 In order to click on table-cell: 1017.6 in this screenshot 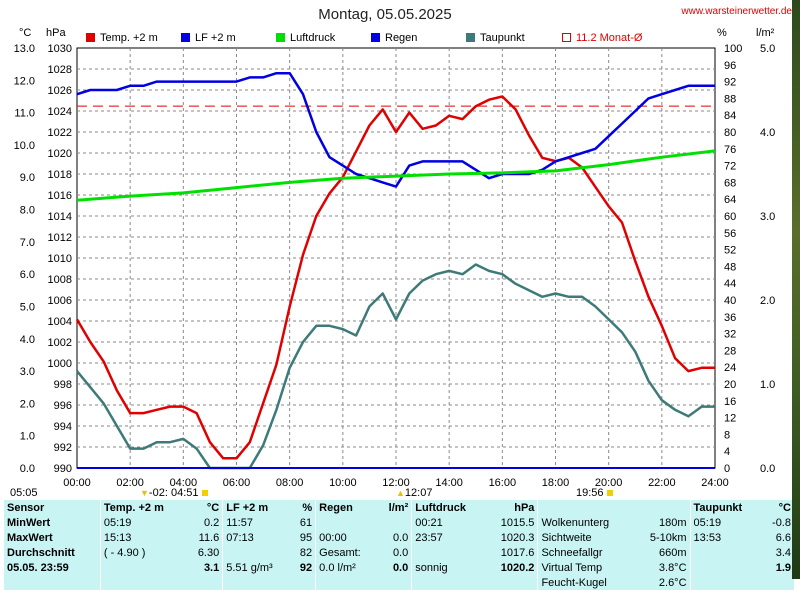, I will do `click(517, 552)`.